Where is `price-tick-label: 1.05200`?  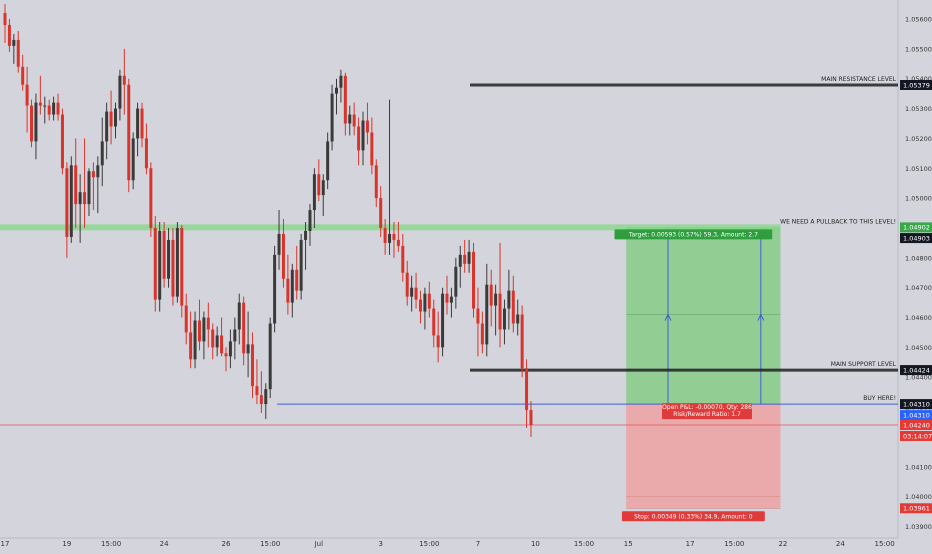
price-tick-label: 1.05200 is located at coordinates (918, 139).